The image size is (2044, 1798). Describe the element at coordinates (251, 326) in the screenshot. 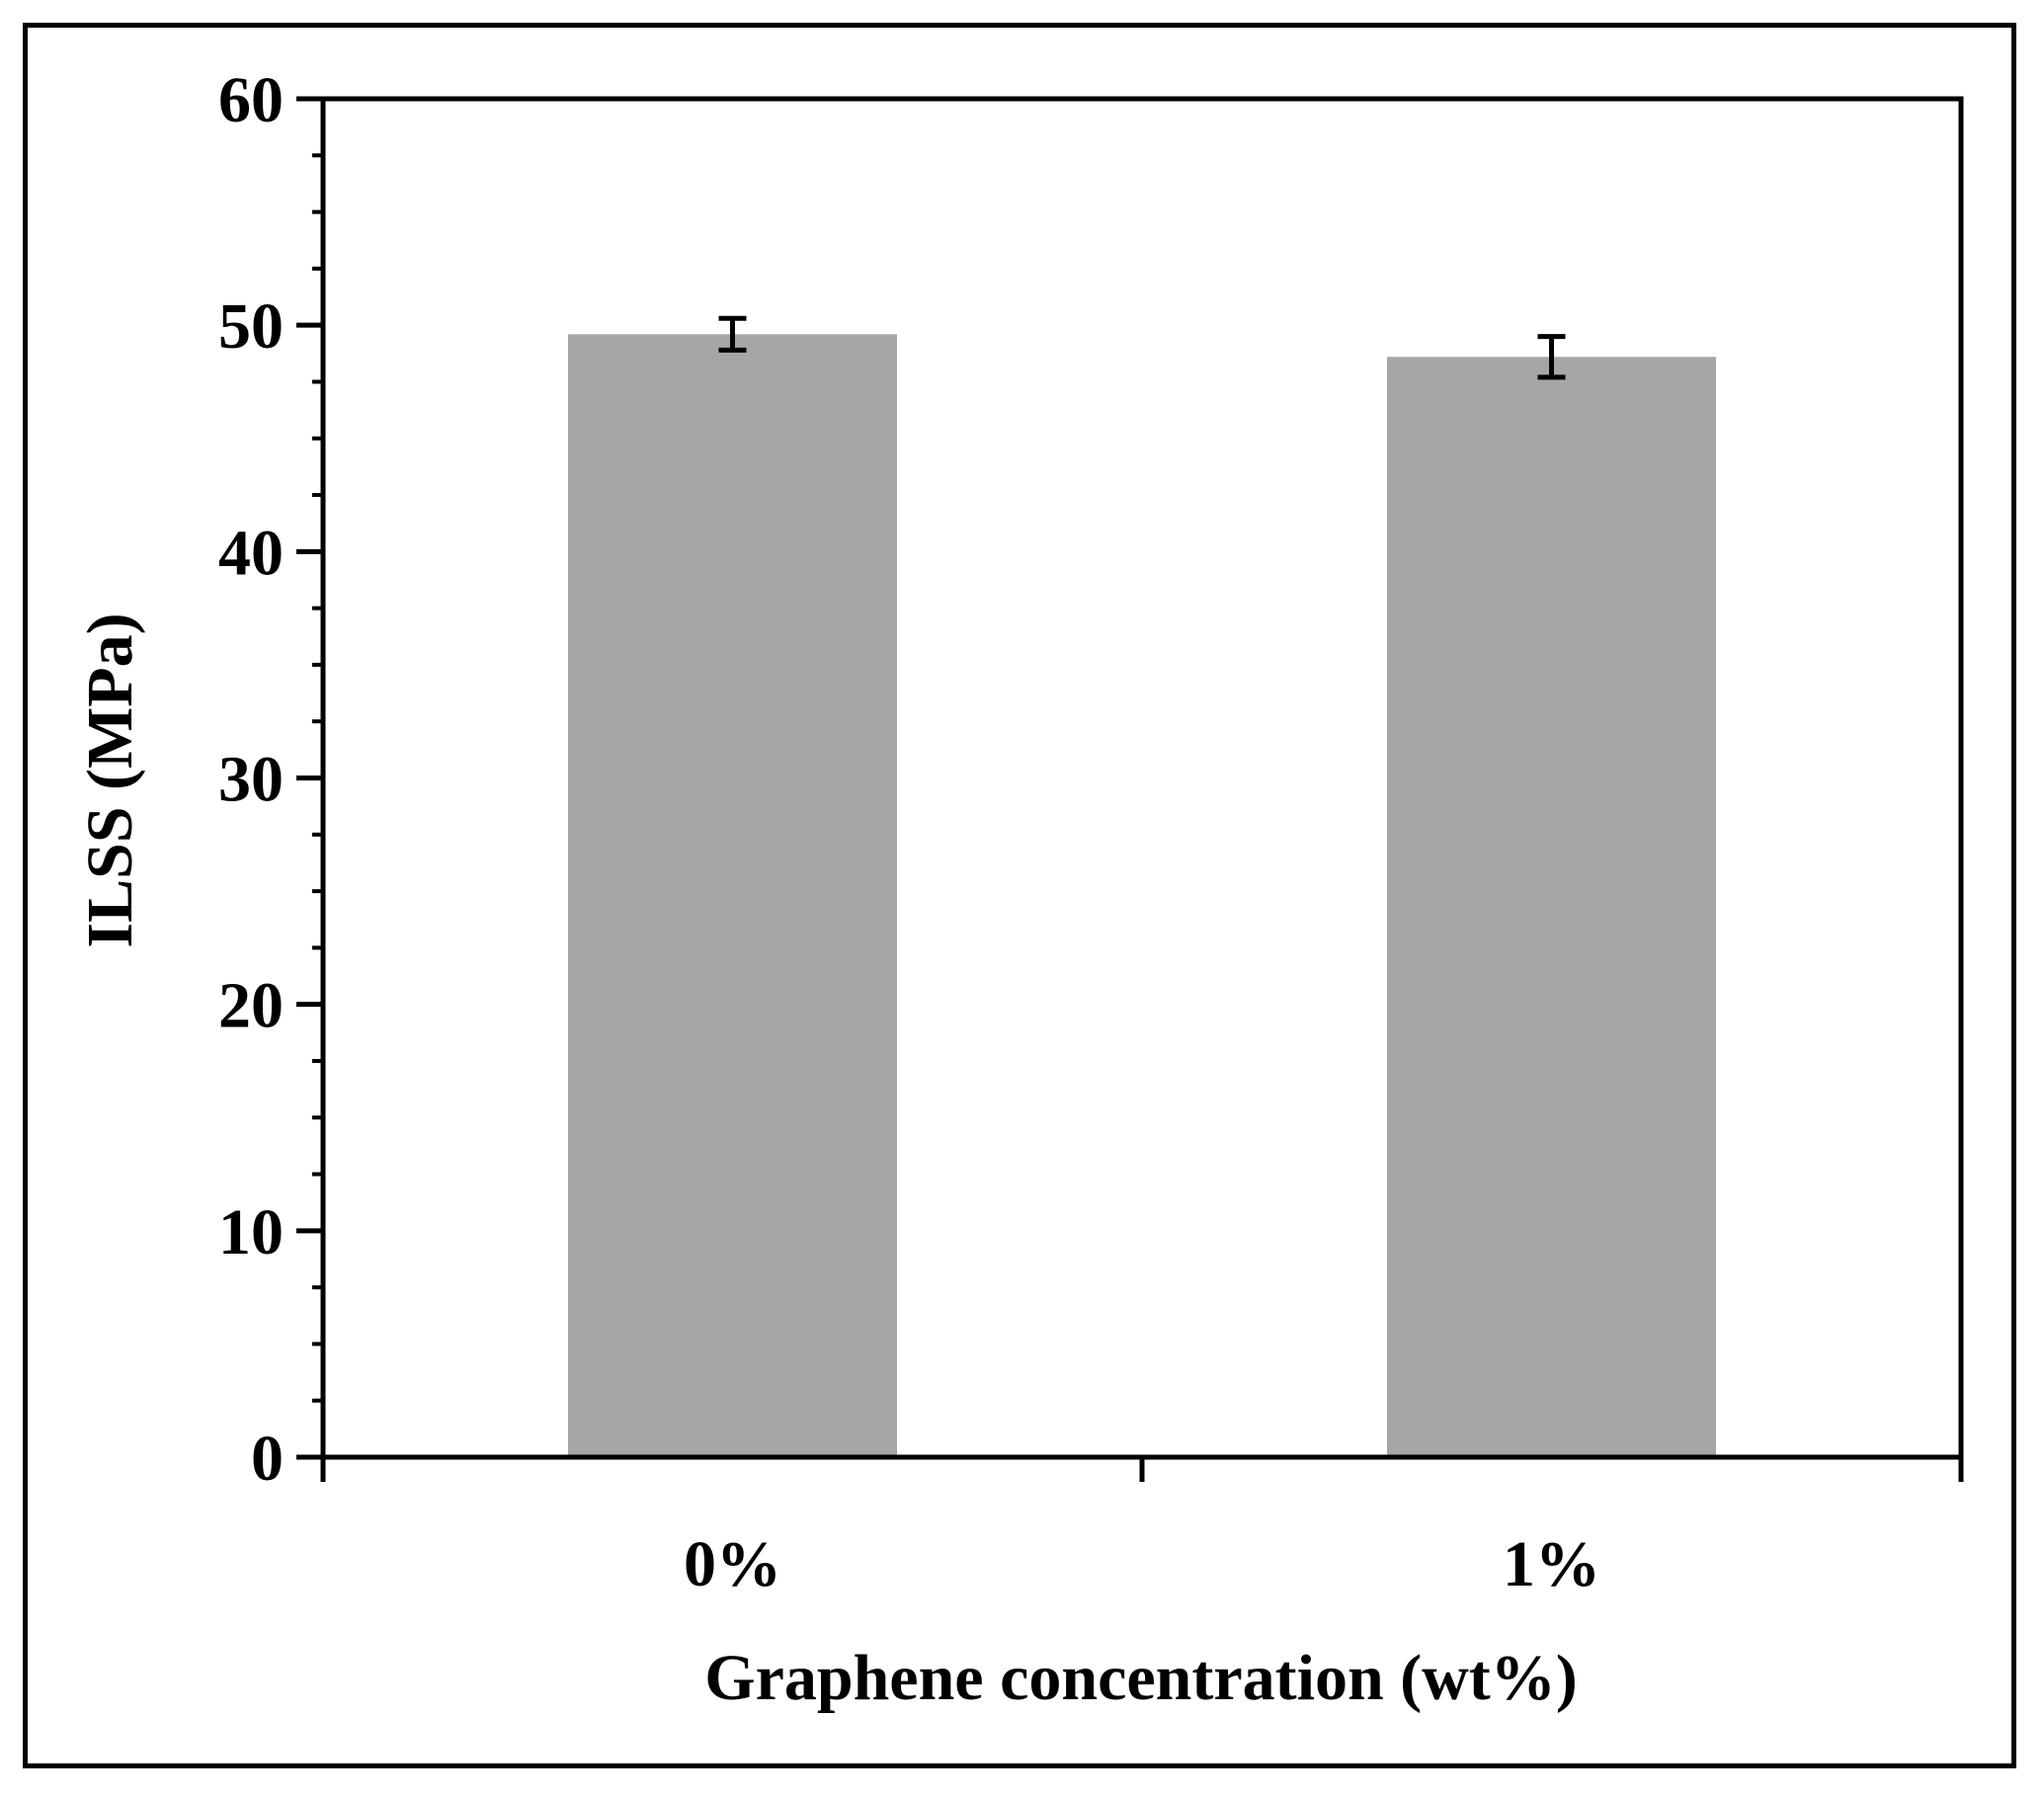

I see `y-tick-label: 50` at that location.